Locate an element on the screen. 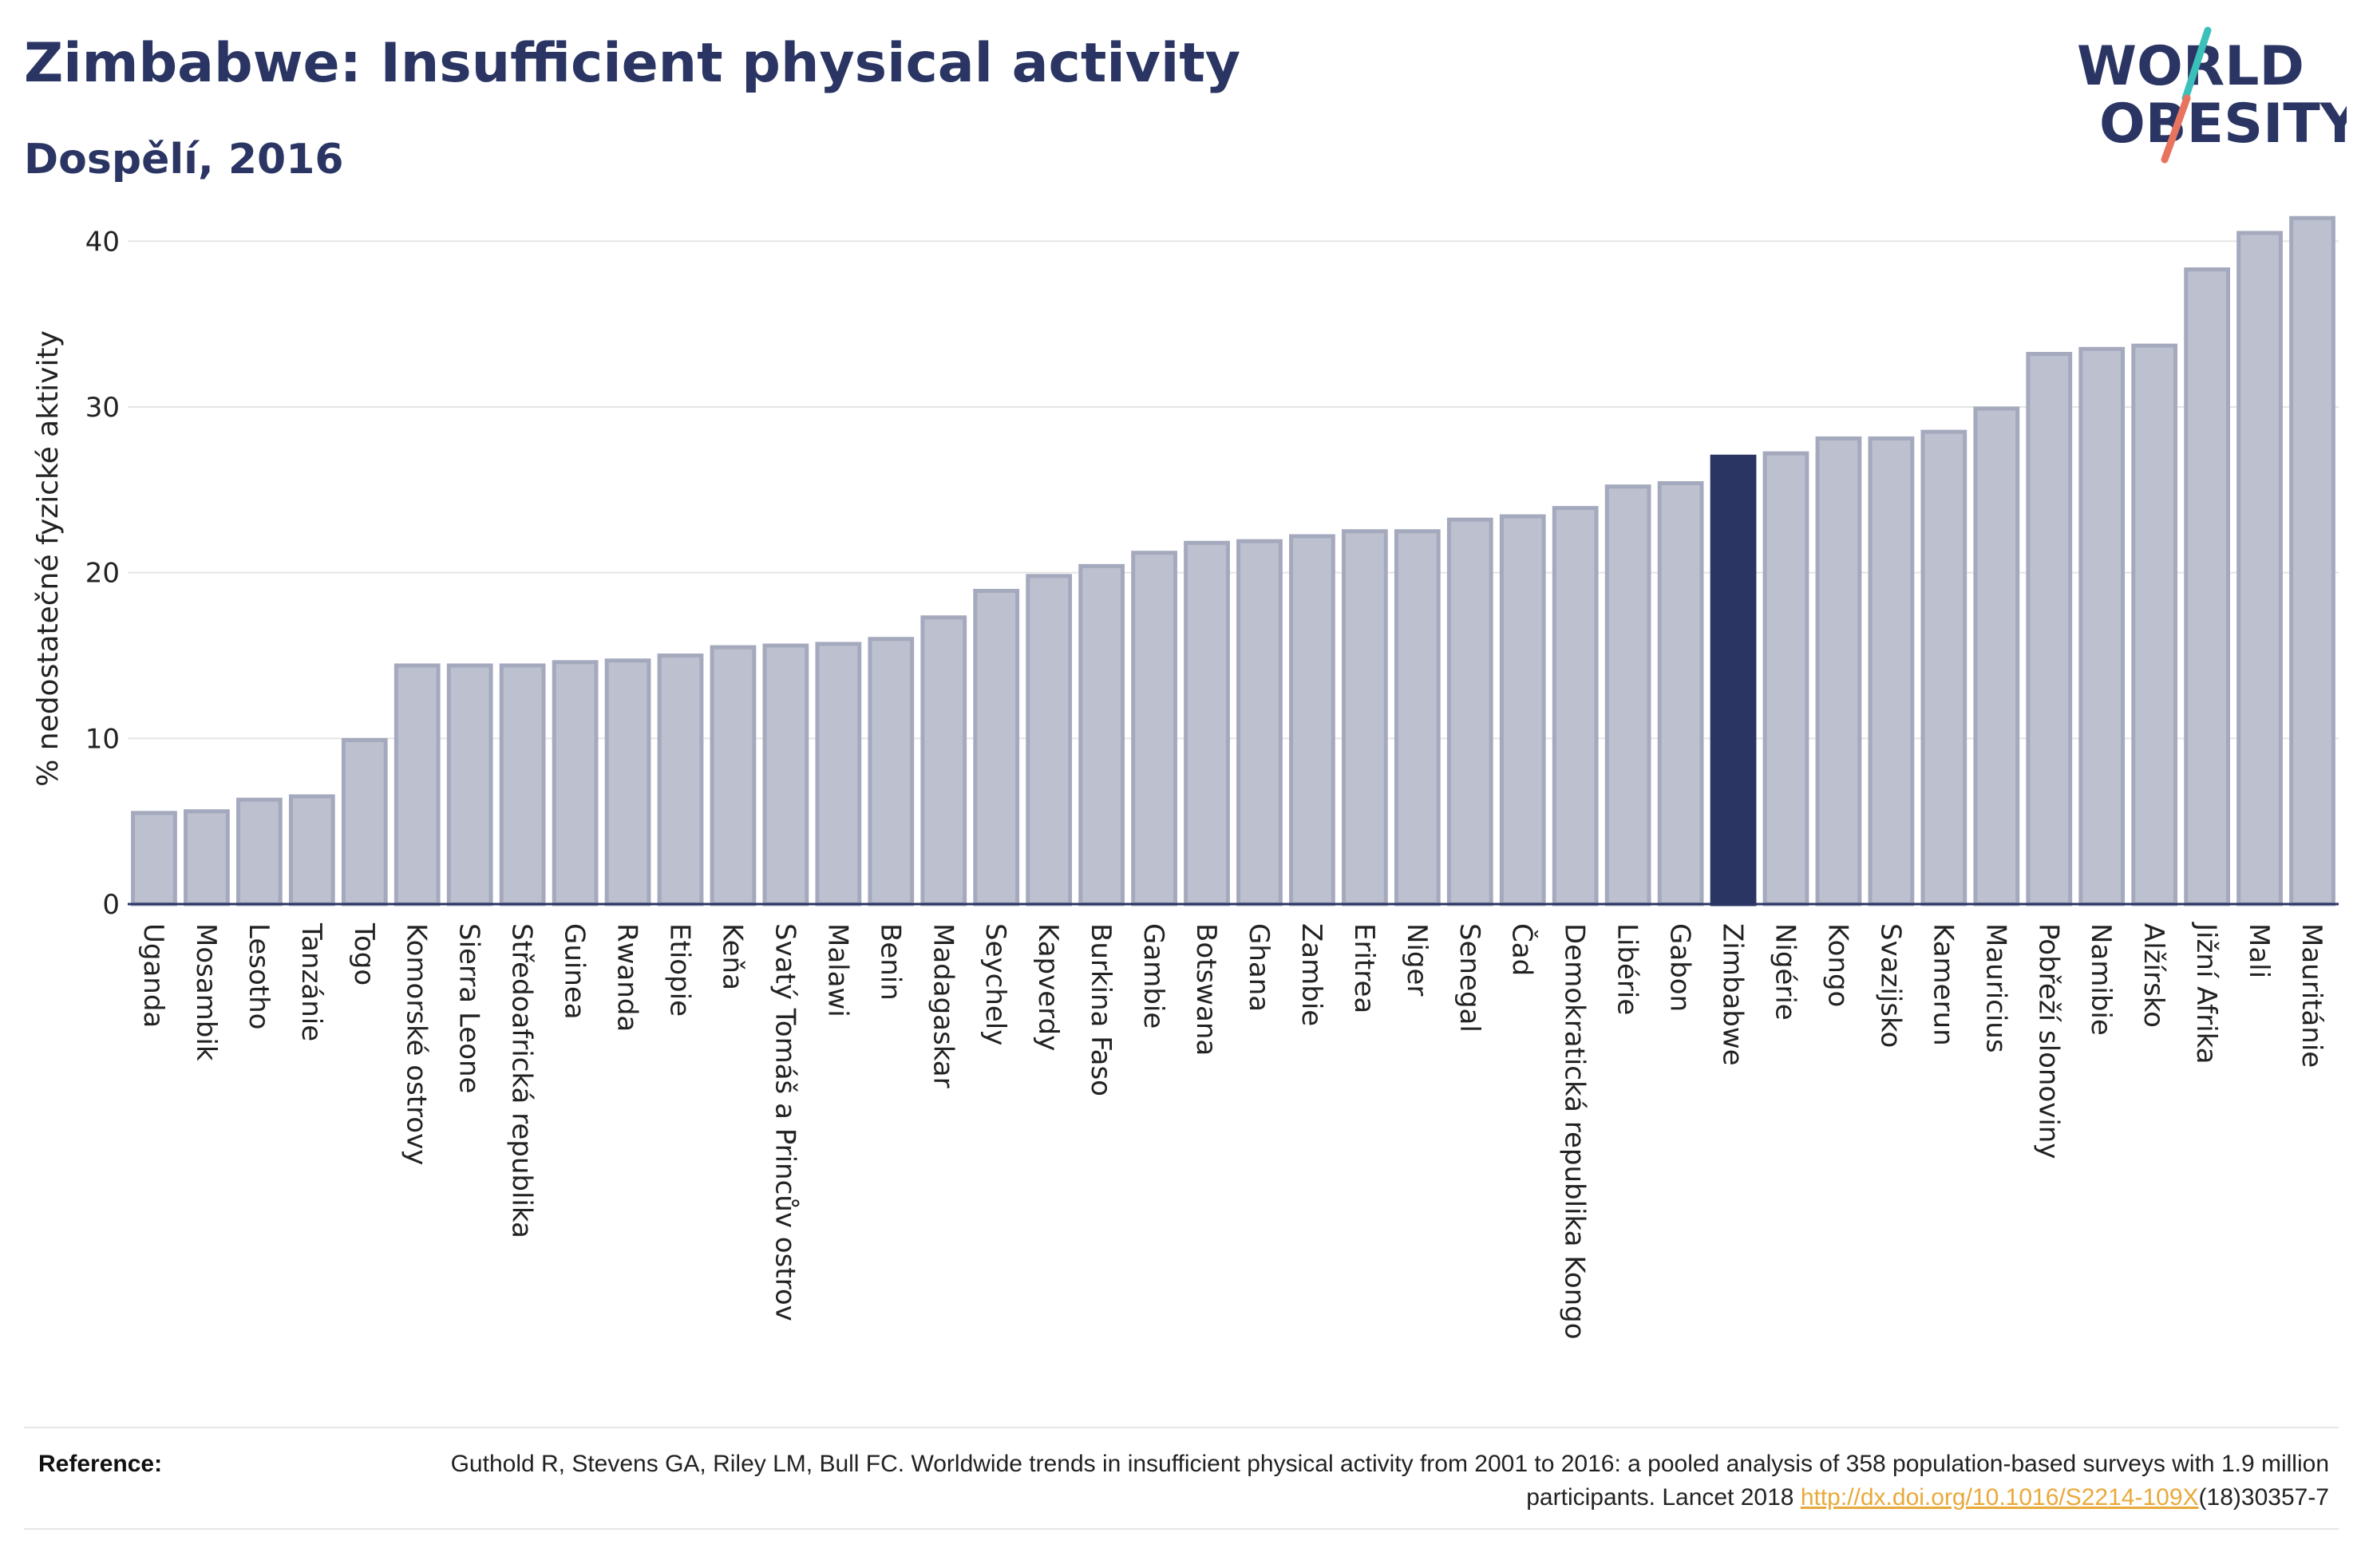  y-tick-label: 40 is located at coordinates (102, 242).